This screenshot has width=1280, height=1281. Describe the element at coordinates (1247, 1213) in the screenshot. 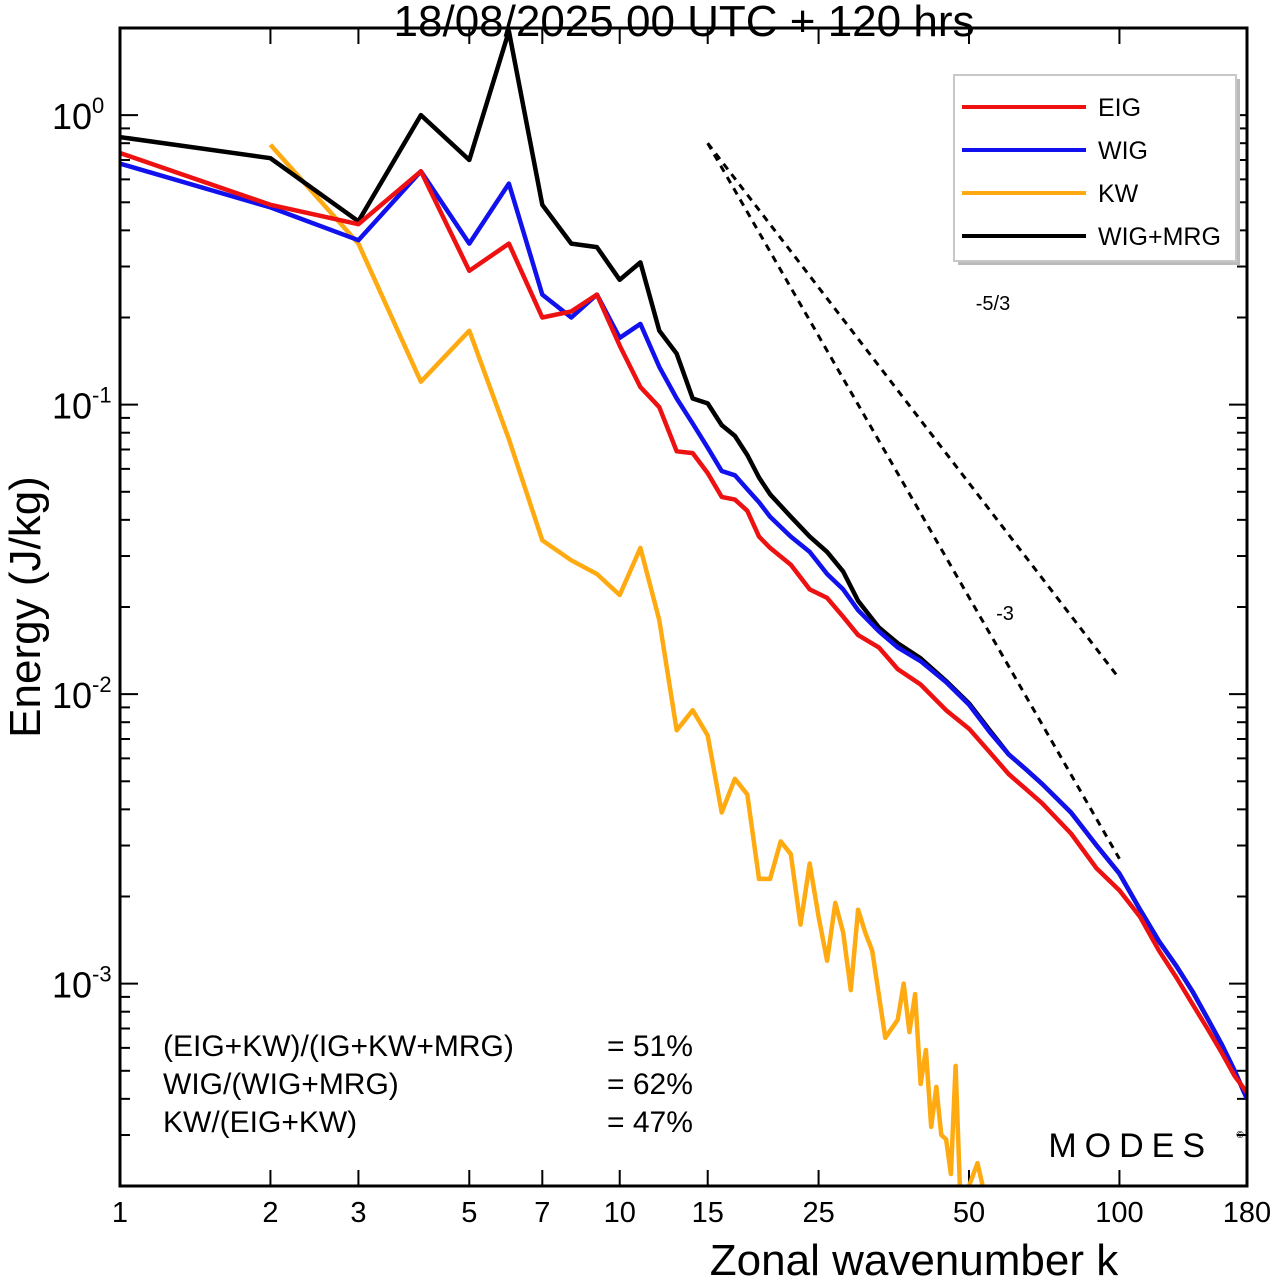

I see `x-tick-label: 180` at that location.